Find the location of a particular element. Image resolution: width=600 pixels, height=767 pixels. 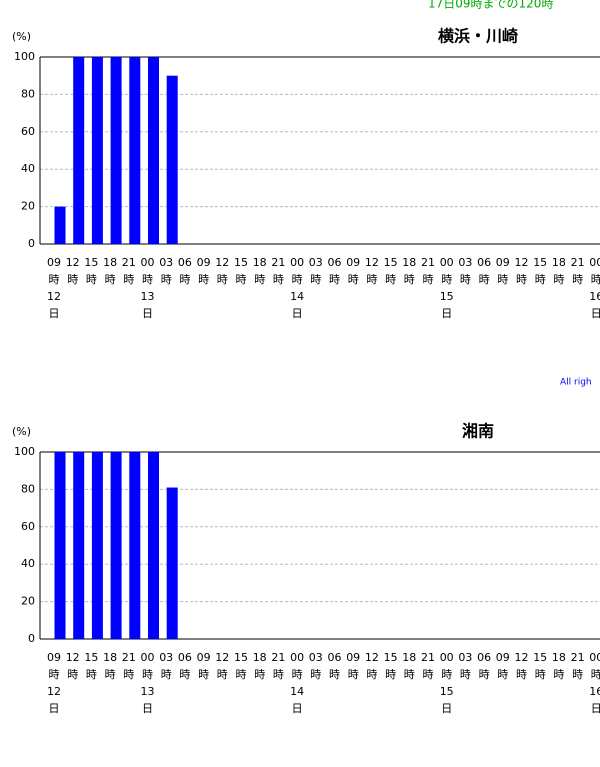

chart-title: 湘南 is located at coordinates (478, 431).